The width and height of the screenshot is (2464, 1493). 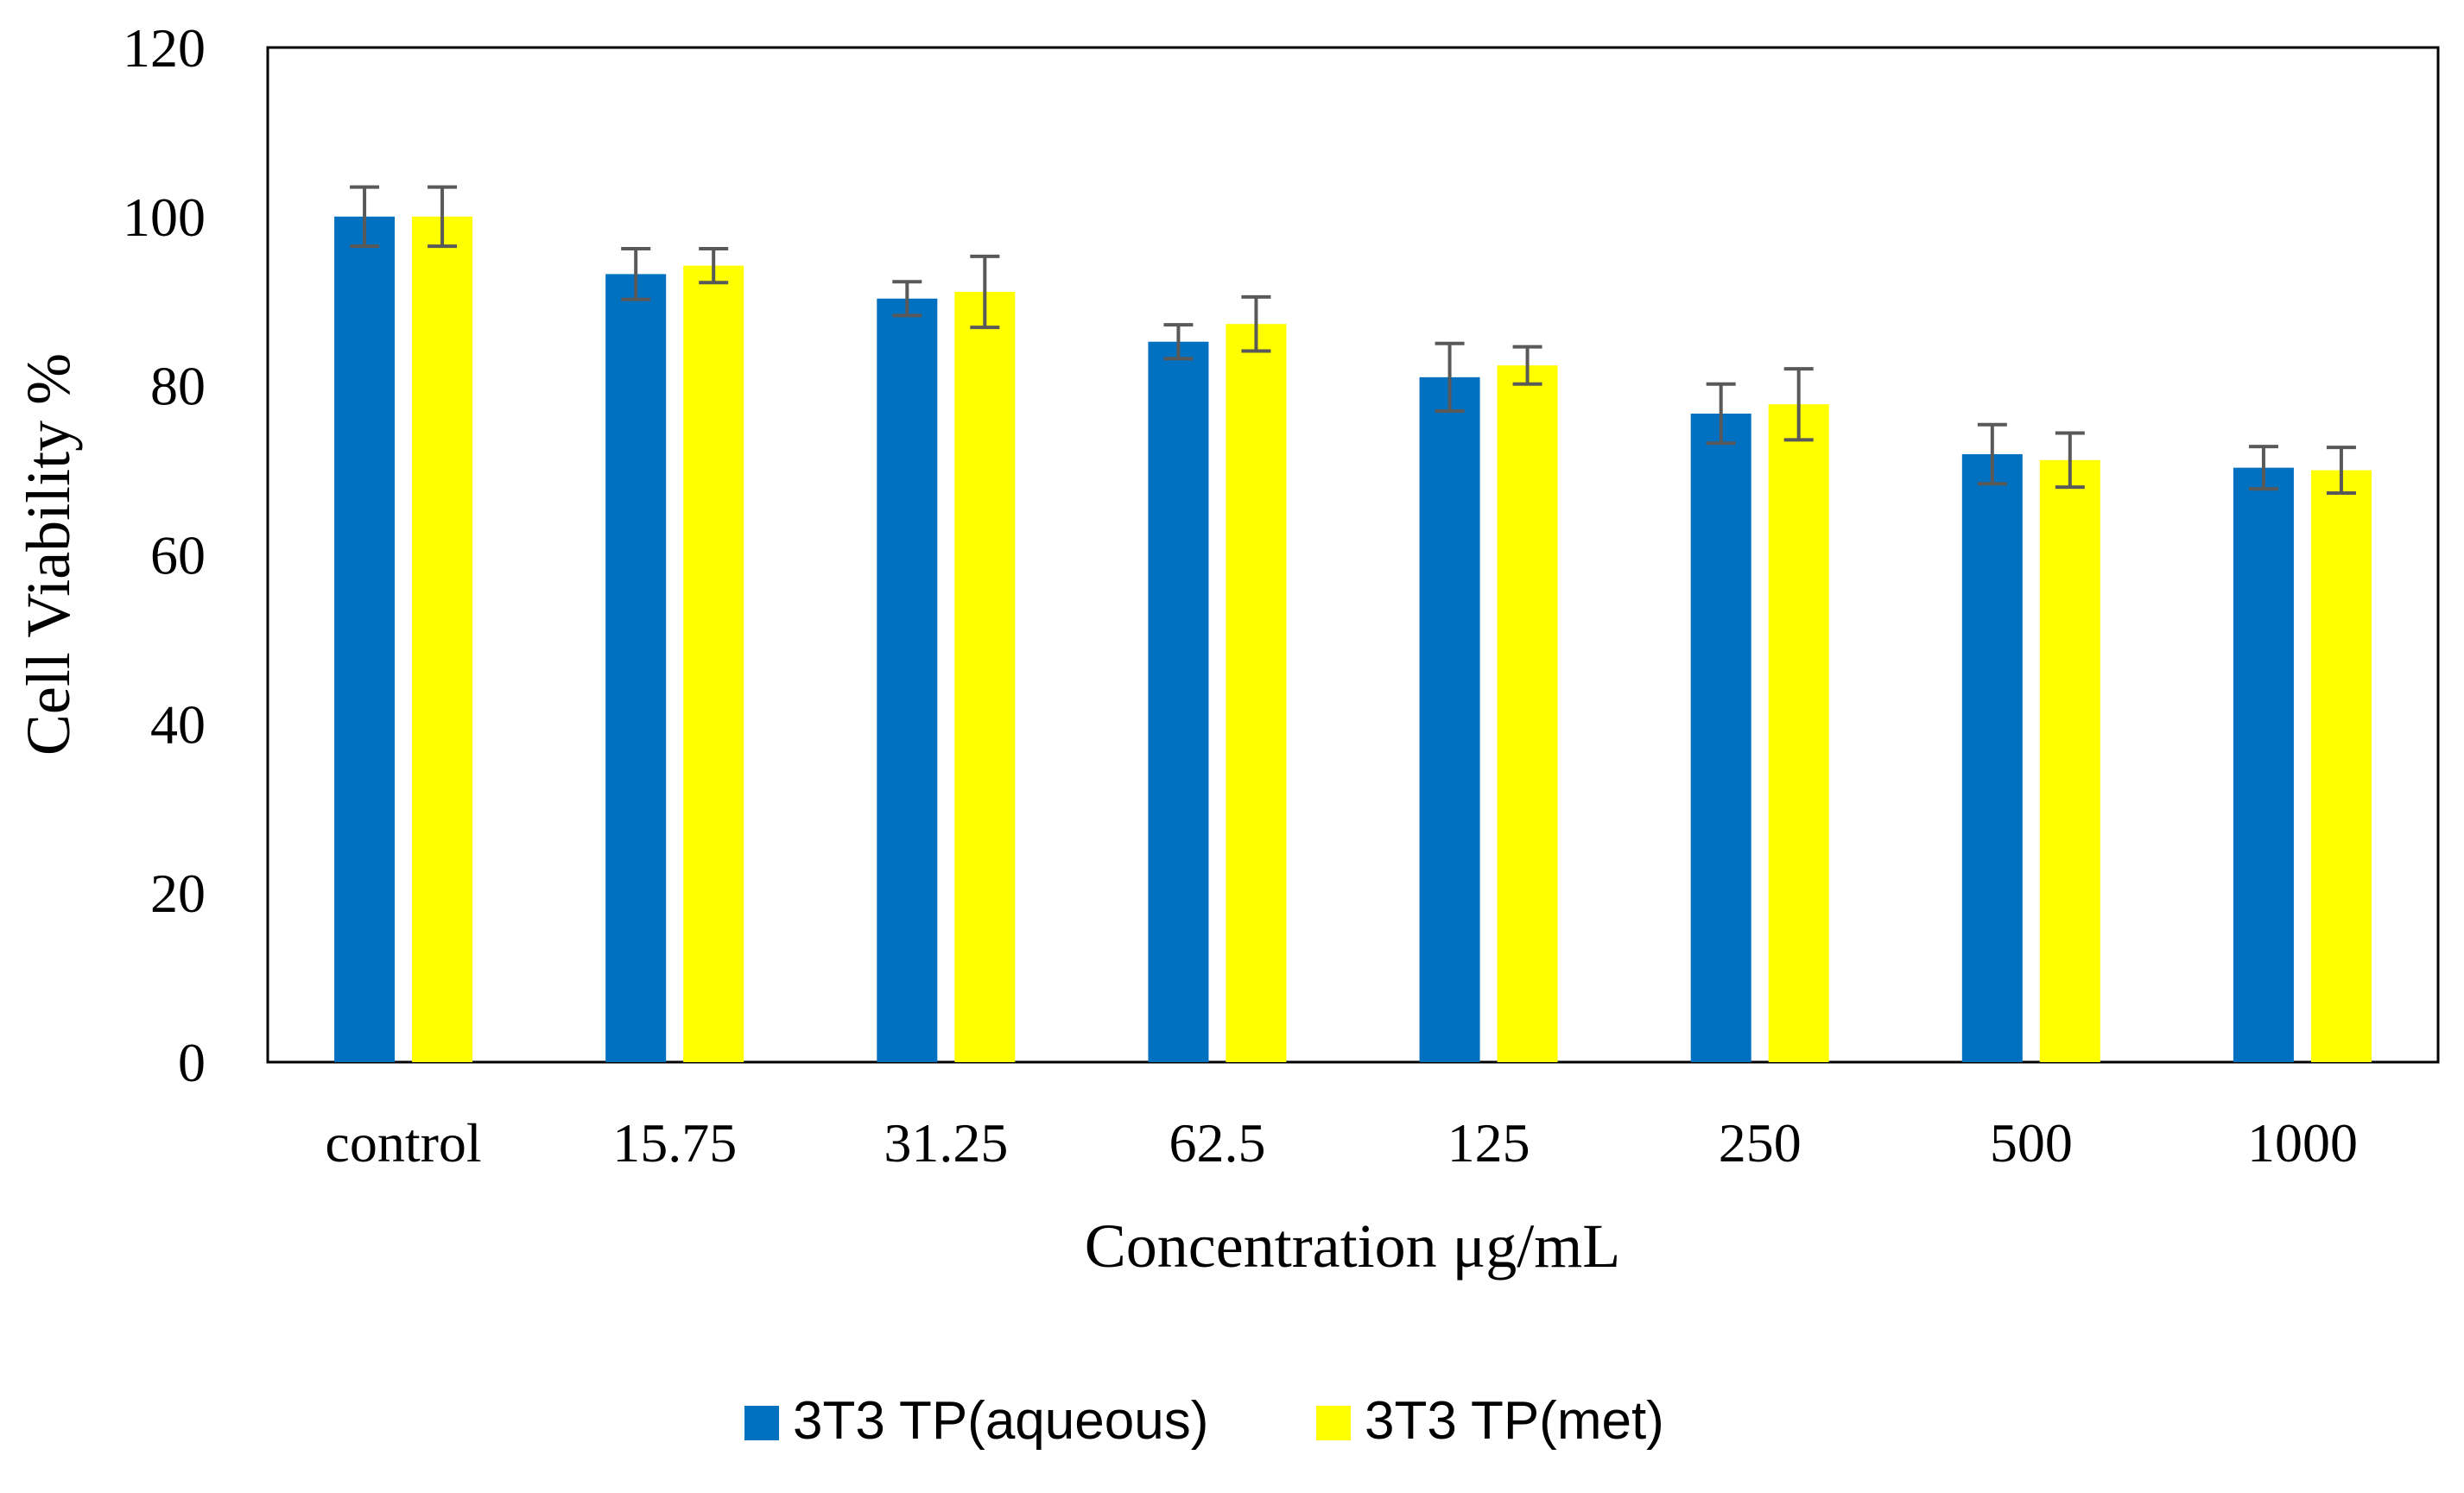 What do you see at coordinates (178, 893) in the screenshot?
I see `y-tick-label: 20` at bounding box center [178, 893].